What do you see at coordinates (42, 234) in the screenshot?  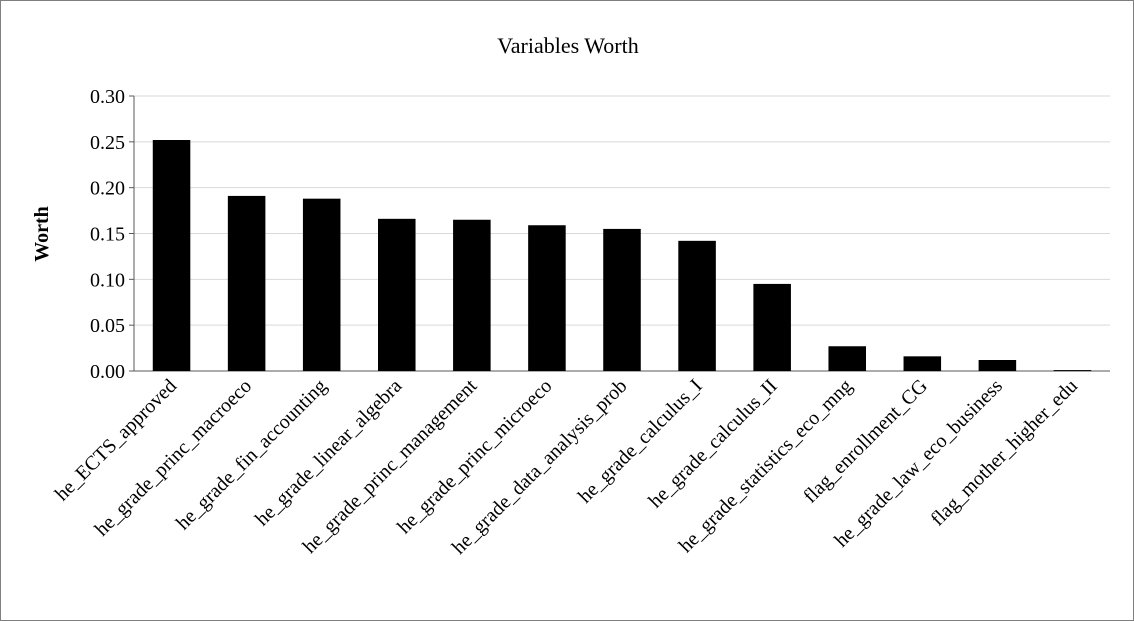 I see `y-axis-label: Worth` at bounding box center [42, 234].